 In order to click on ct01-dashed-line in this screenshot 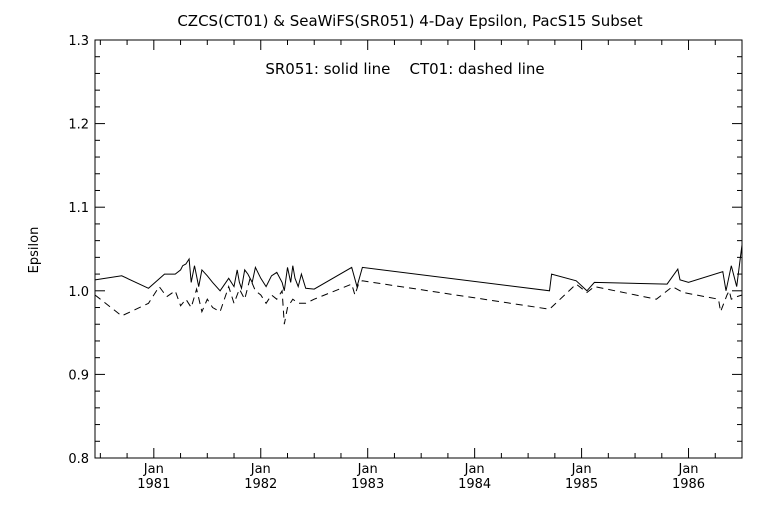, I will do `click(418, 300)`.